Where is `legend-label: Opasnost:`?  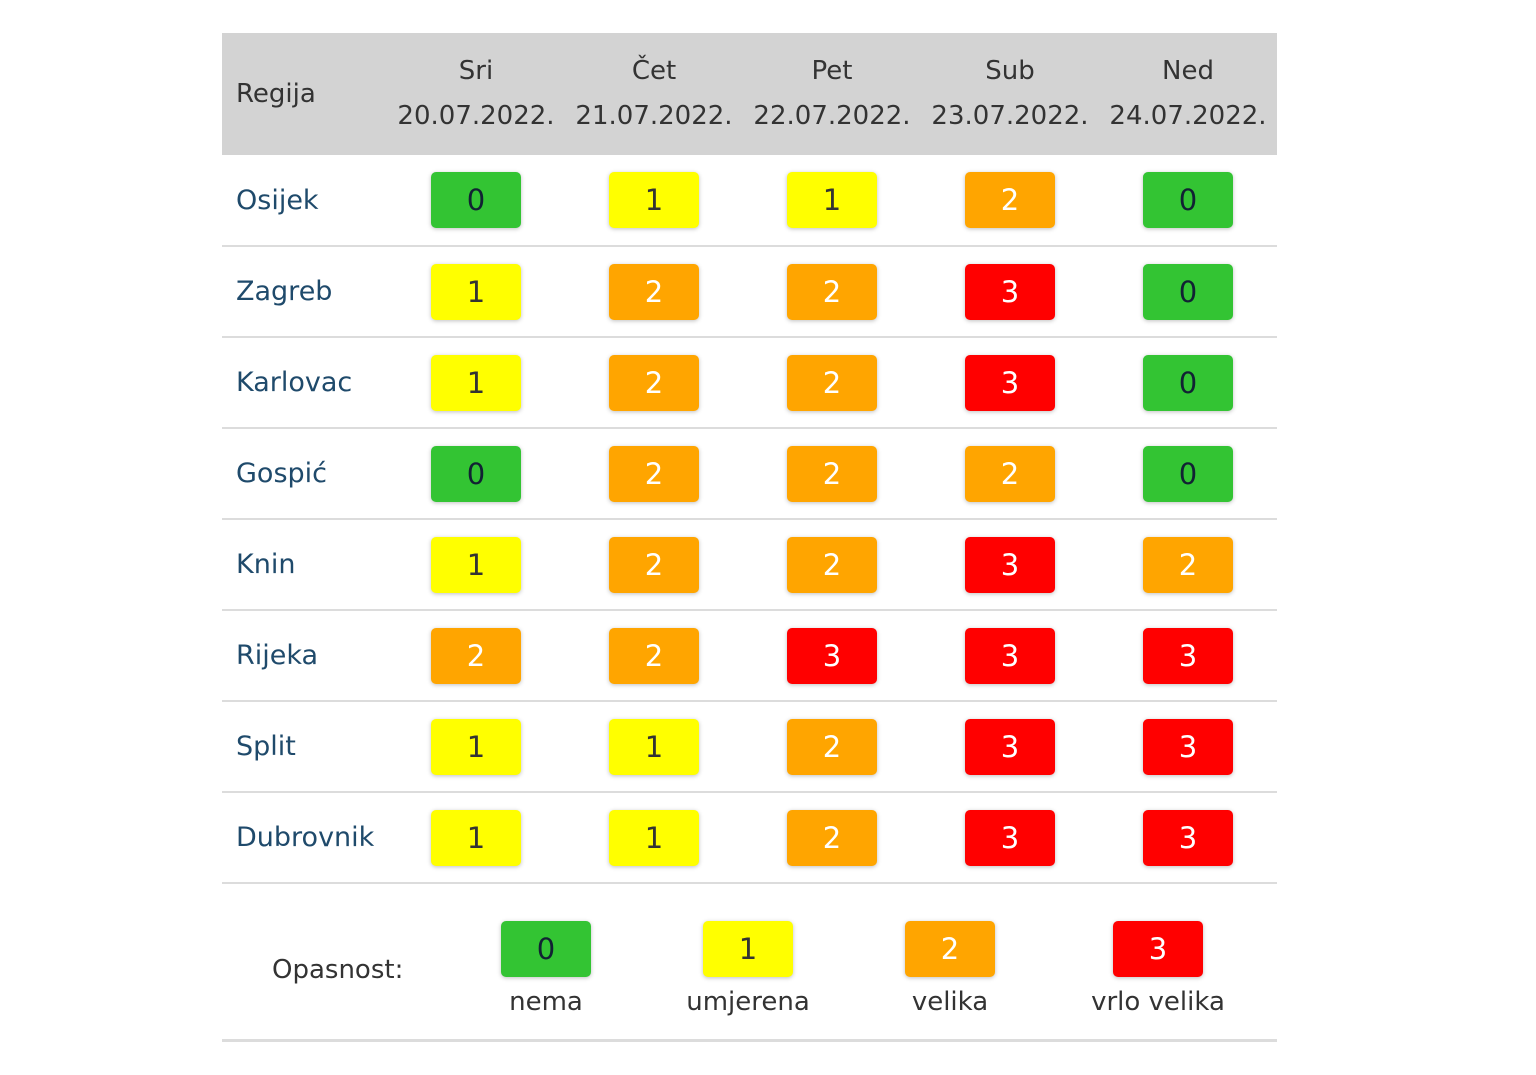 legend-label: Opasnost: is located at coordinates (338, 970).